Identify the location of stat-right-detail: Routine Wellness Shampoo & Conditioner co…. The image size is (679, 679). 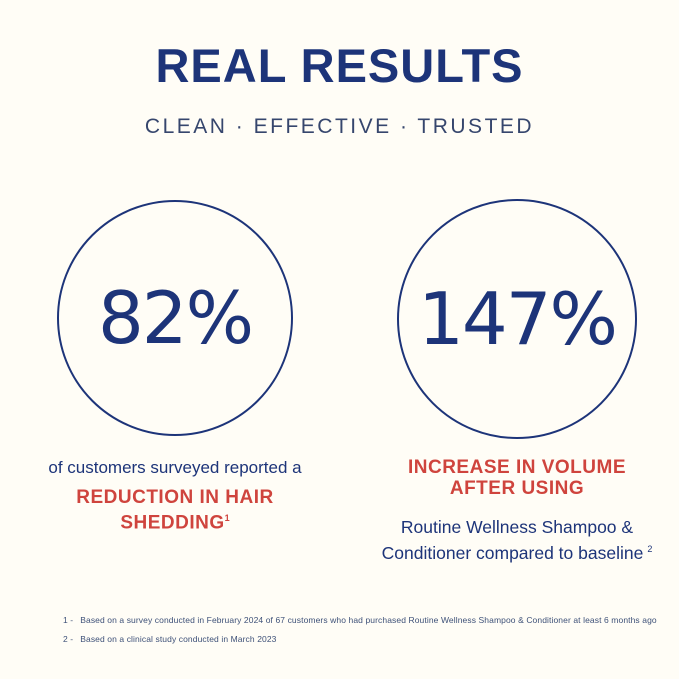
(517, 540).